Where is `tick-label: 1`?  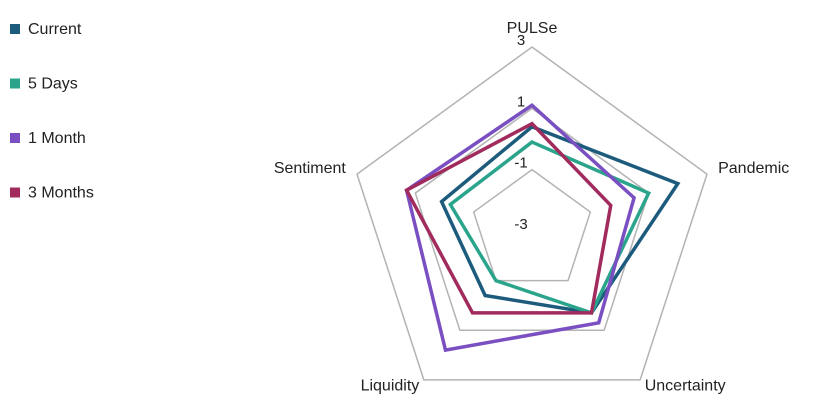 tick-label: 1 is located at coordinates (521, 101).